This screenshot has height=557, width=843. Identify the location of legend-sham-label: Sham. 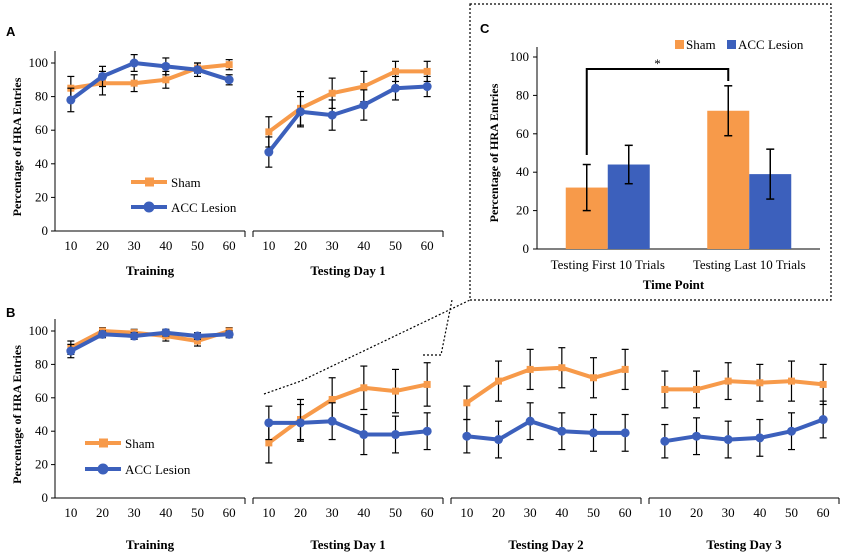
(140, 443).